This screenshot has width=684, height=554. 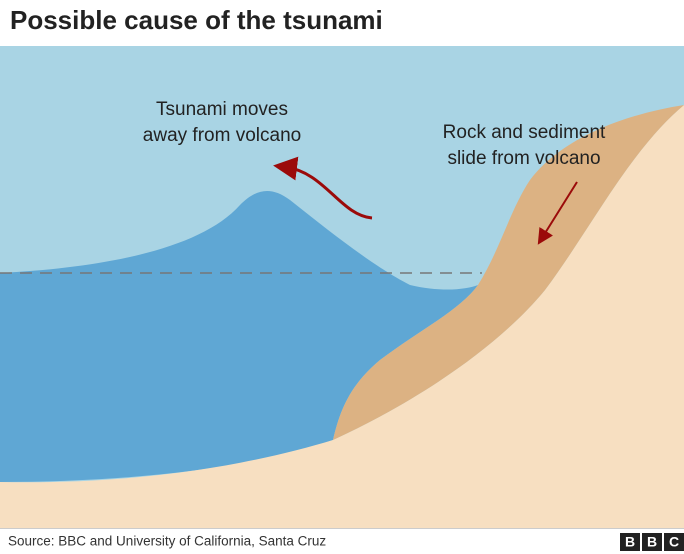 I want to click on logo-letter: C, so click(x=674, y=542).